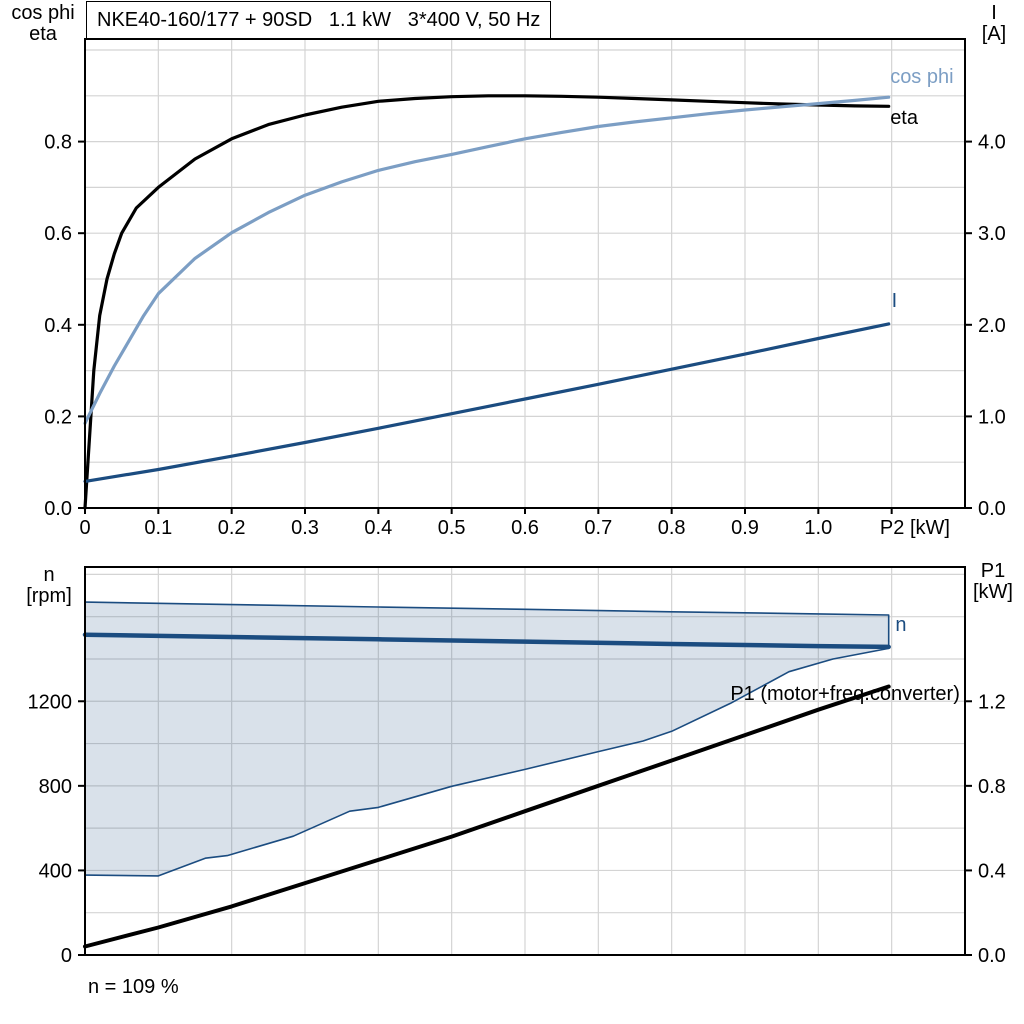 This screenshot has height=1024, width=1024. Describe the element at coordinates (305, 528) in the screenshot. I see `x-tick-label: 0.3` at that location.